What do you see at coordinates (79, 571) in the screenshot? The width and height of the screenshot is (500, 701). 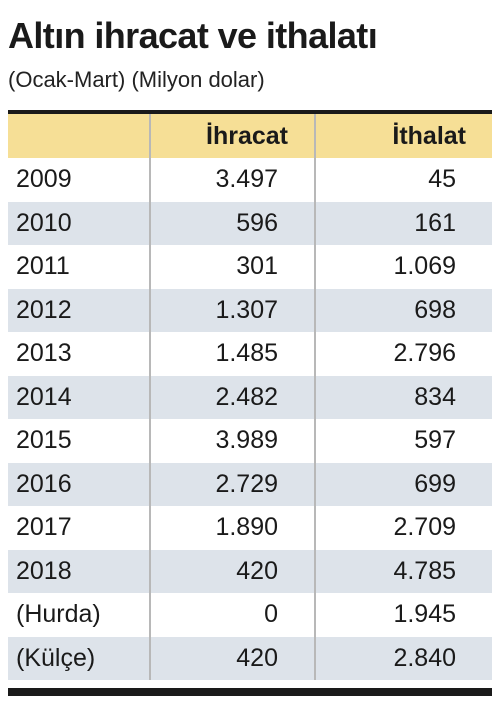 I see `row-label-cell: 2018` at bounding box center [79, 571].